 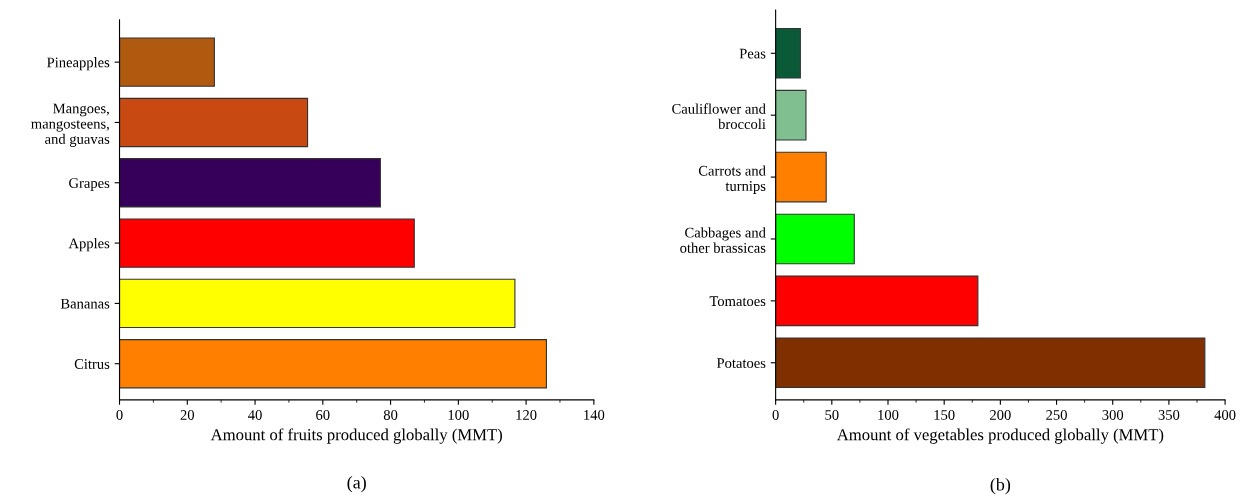 What do you see at coordinates (526, 415) in the screenshot?
I see `x-tick-label: 120` at bounding box center [526, 415].